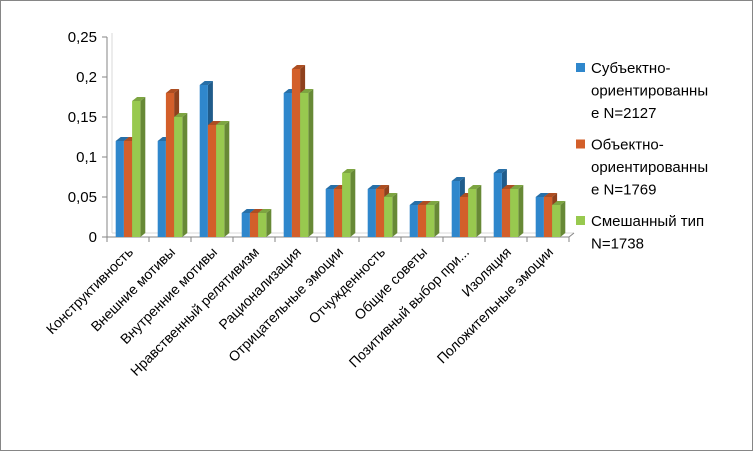 Image resolution: width=753 pixels, height=455 pixels. What do you see at coordinates (93, 237) in the screenshot?
I see `y-tick-label: 0` at bounding box center [93, 237].